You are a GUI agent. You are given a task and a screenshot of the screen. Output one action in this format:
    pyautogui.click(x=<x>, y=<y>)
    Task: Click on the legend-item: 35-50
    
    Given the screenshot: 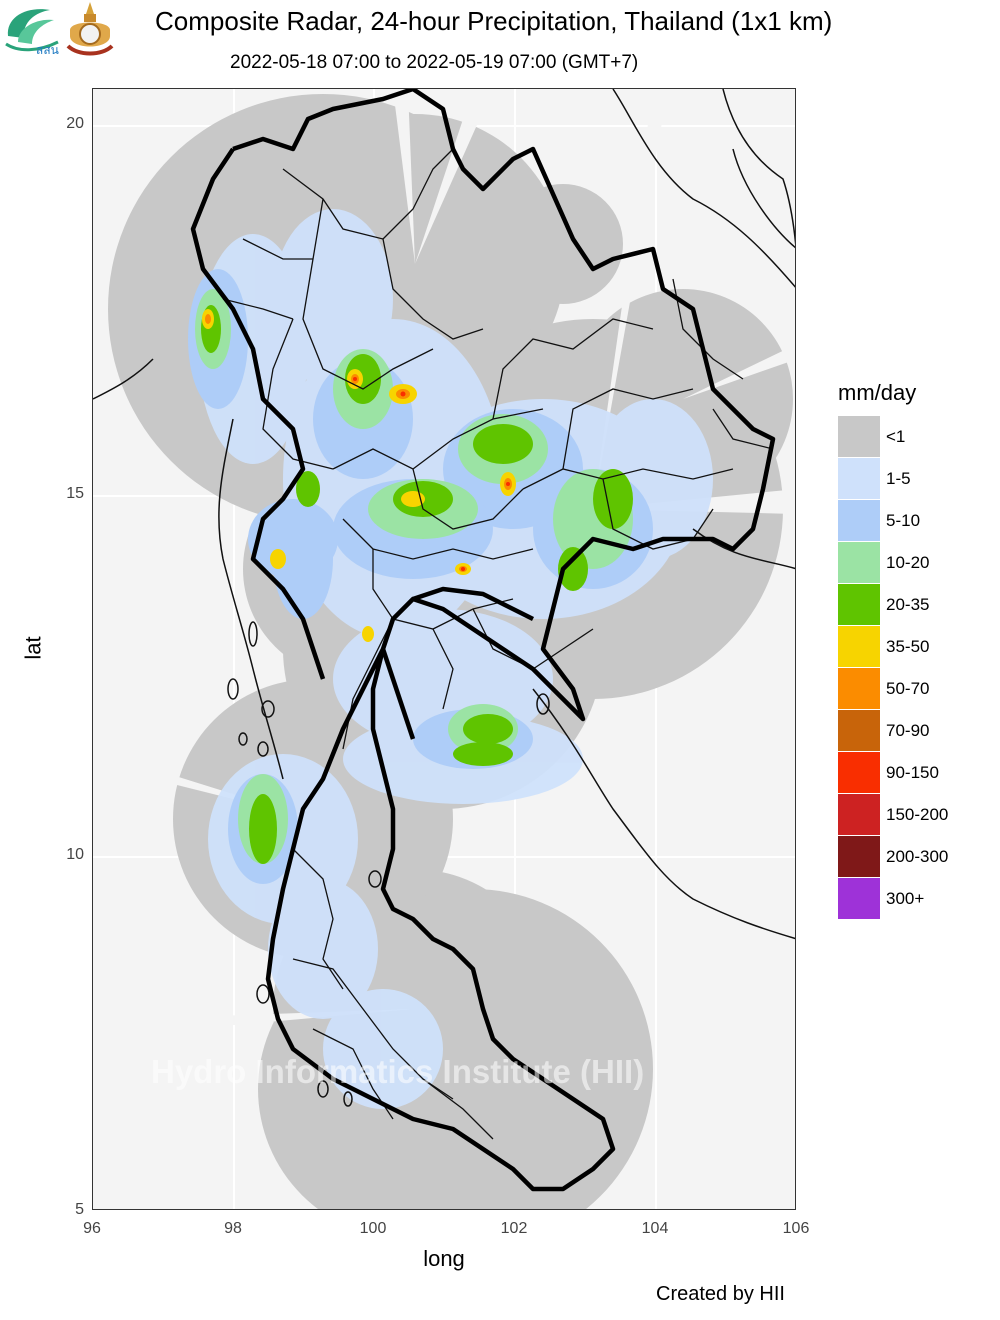 What is the action you would take?
    pyautogui.click(x=913, y=647)
    